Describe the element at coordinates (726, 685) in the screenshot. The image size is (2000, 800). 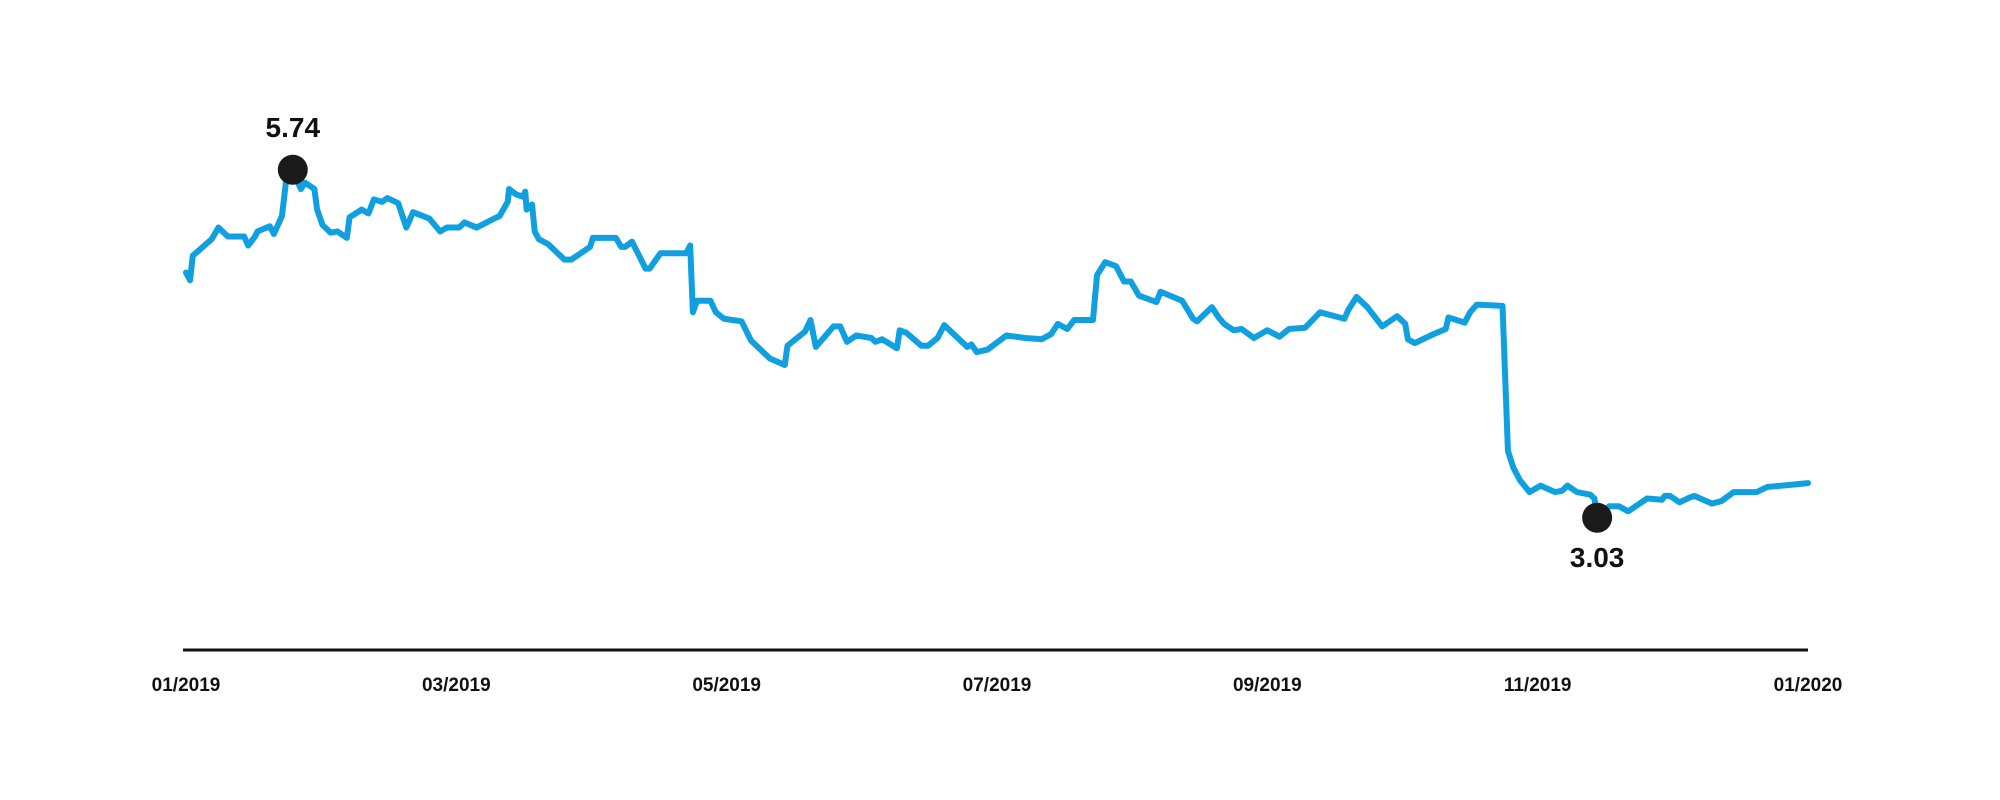
I see `x-tick-label: 05/2019` at that location.